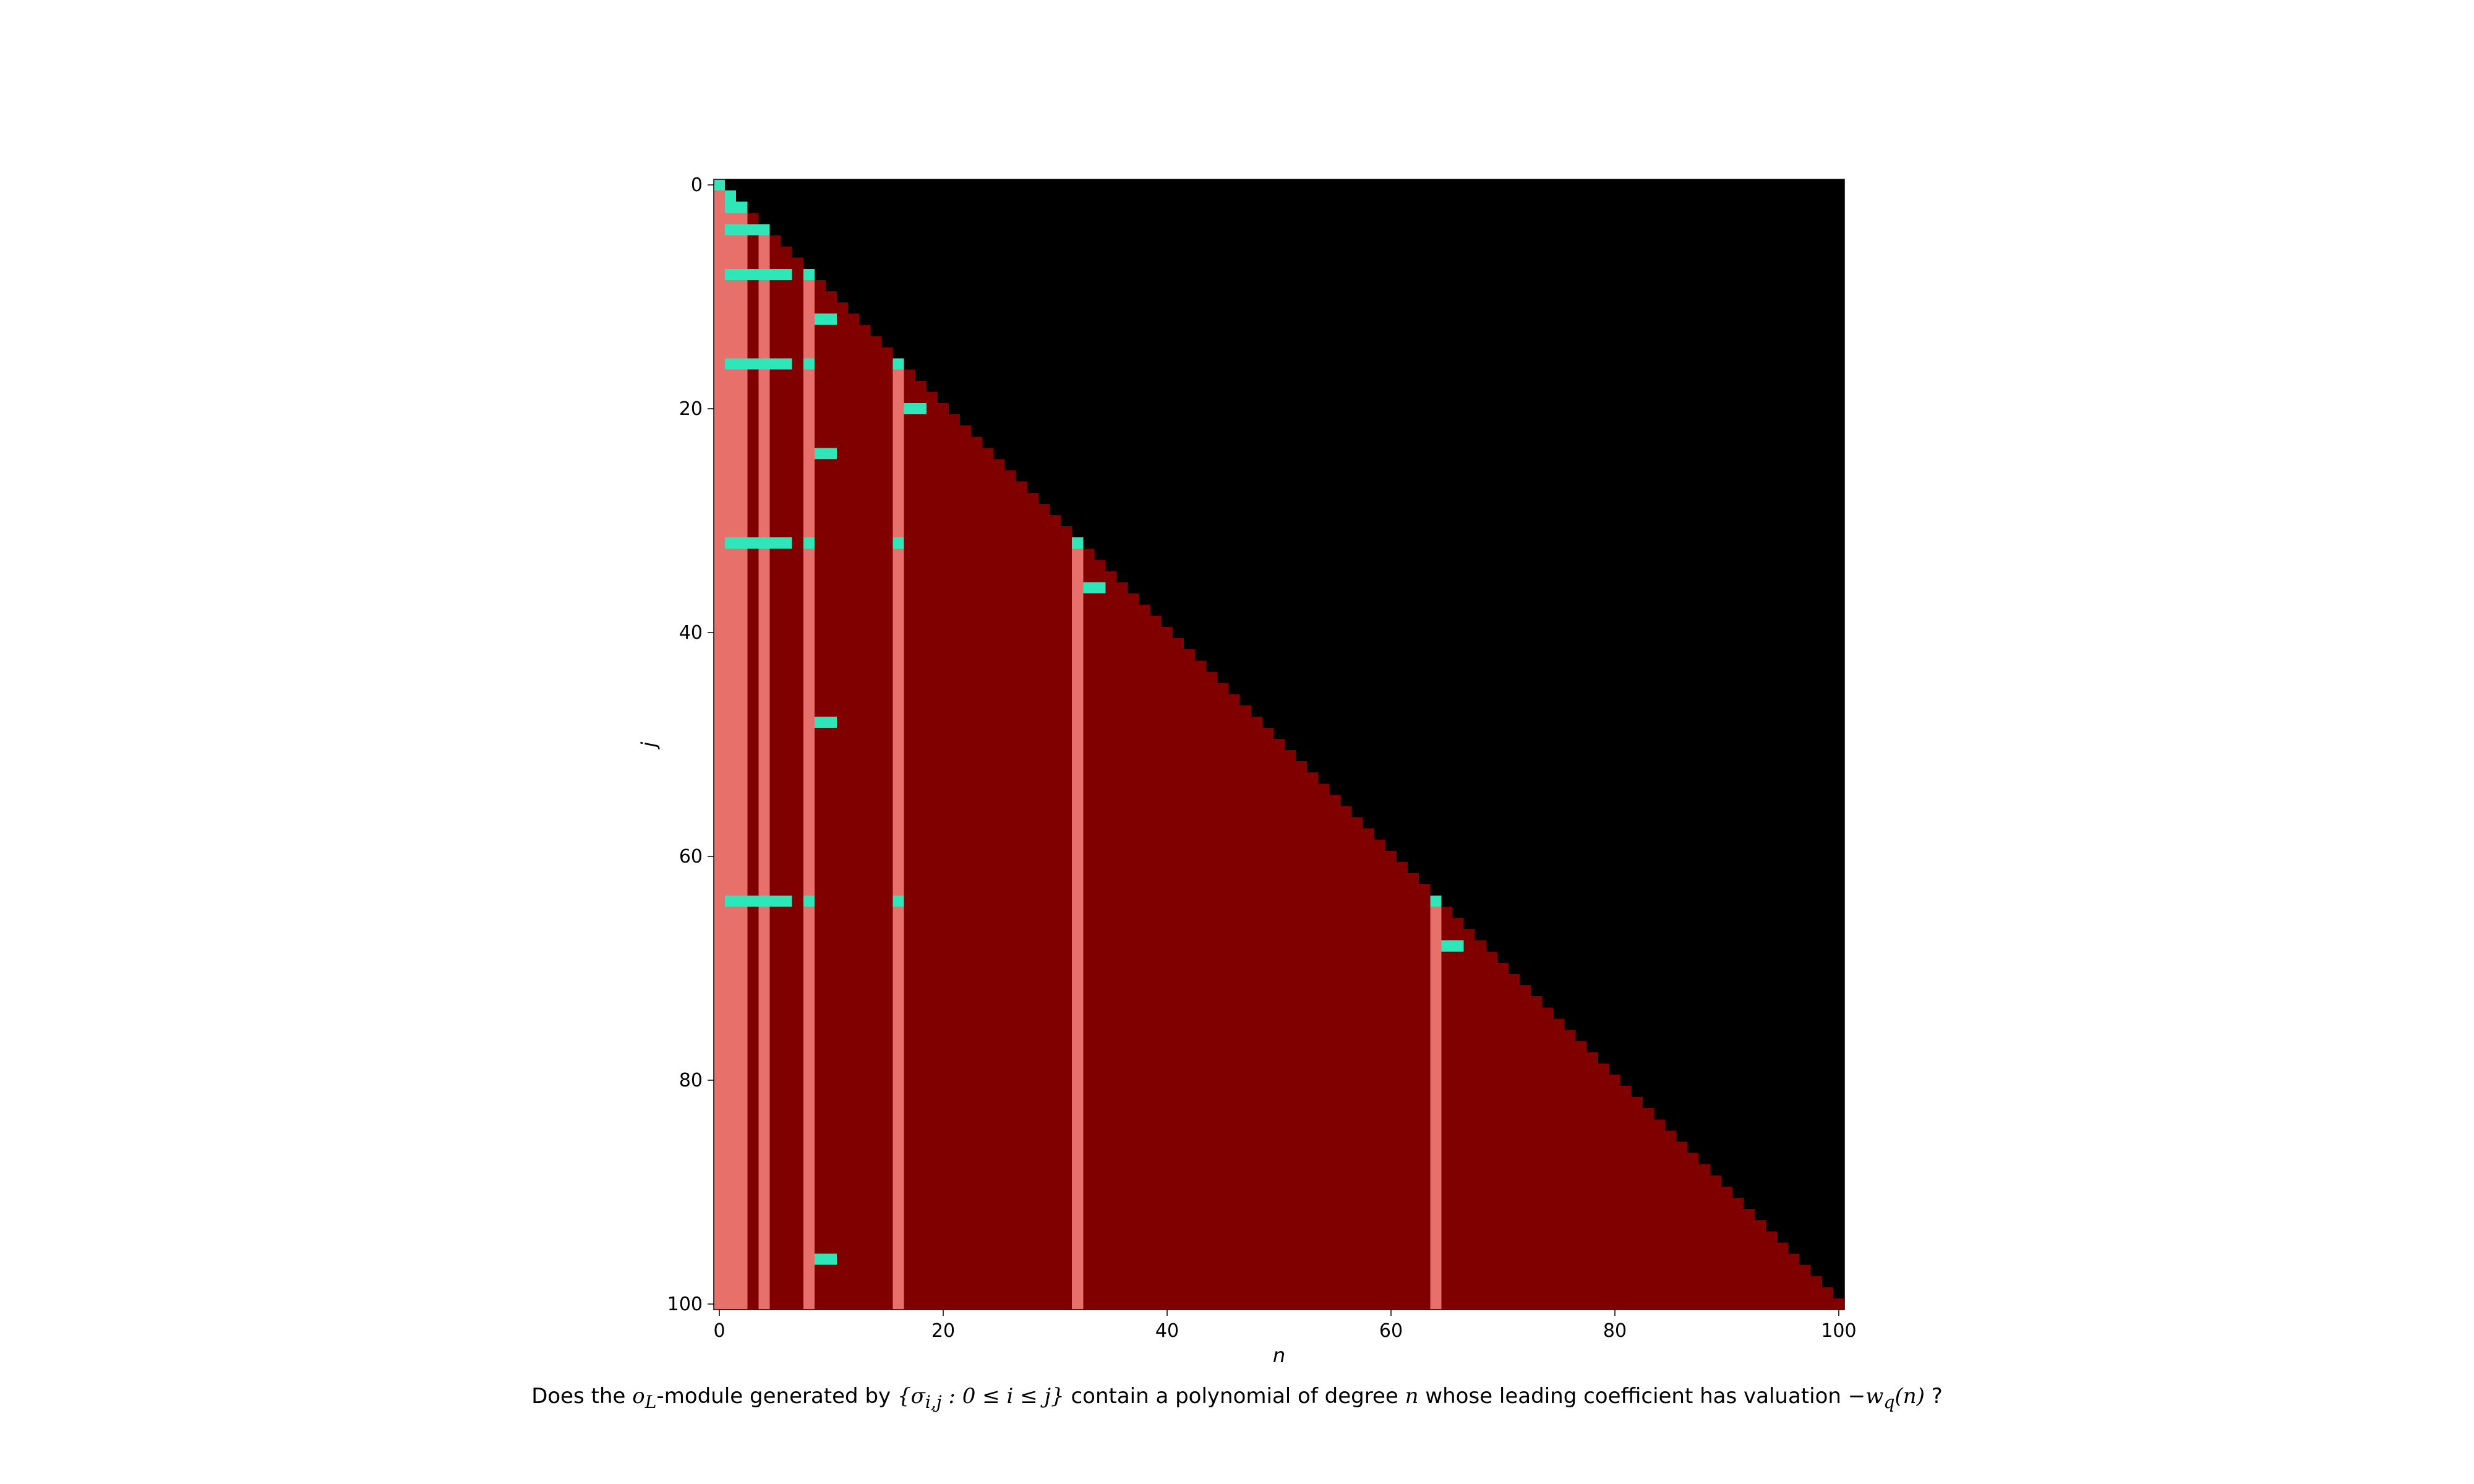 This screenshot has width=2474, height=1484. I want to click on yes-cell-j1-n1, so click(731, 196).